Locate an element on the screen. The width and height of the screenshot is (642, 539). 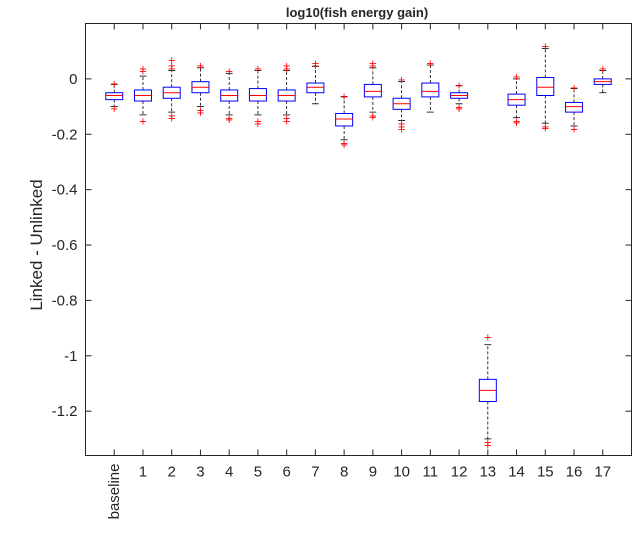
x-tick-label: 11 is located at coordinates (431, 472).